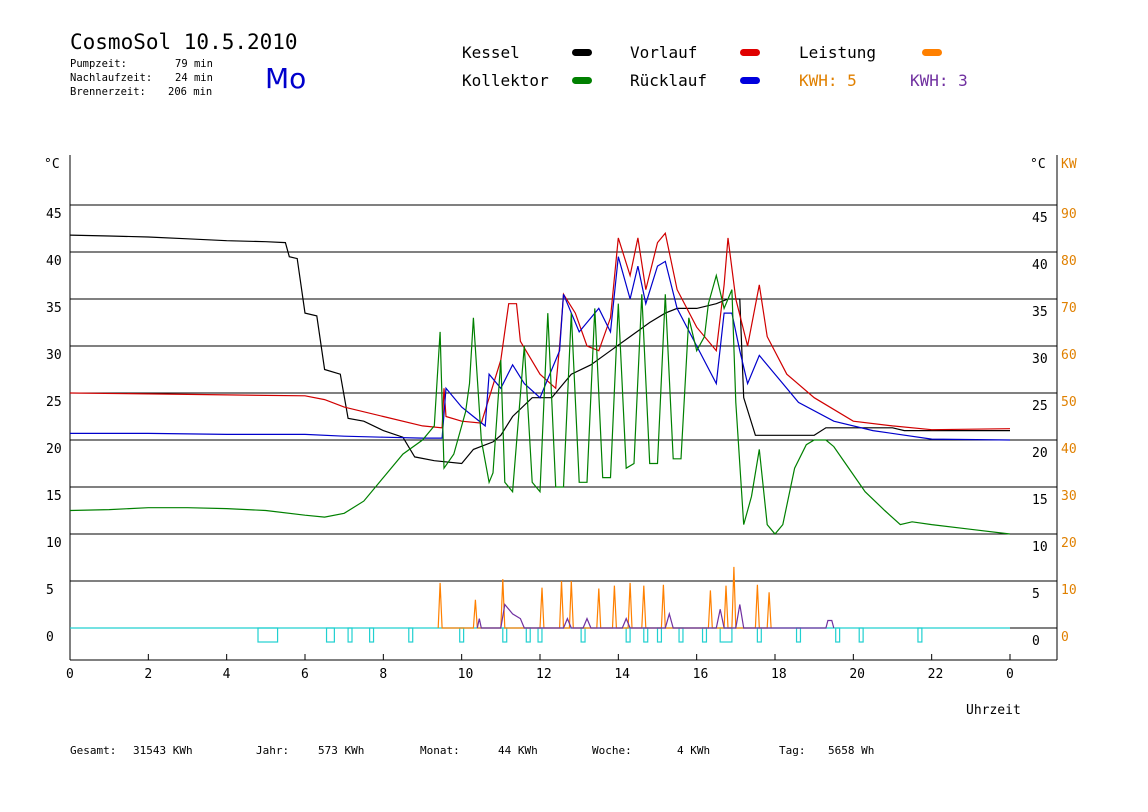 This screenshot has height=812, width=1148. Describe the element at coordinates (54, 496) in the screenshot. I see `y-tick-label: 15` at that location.